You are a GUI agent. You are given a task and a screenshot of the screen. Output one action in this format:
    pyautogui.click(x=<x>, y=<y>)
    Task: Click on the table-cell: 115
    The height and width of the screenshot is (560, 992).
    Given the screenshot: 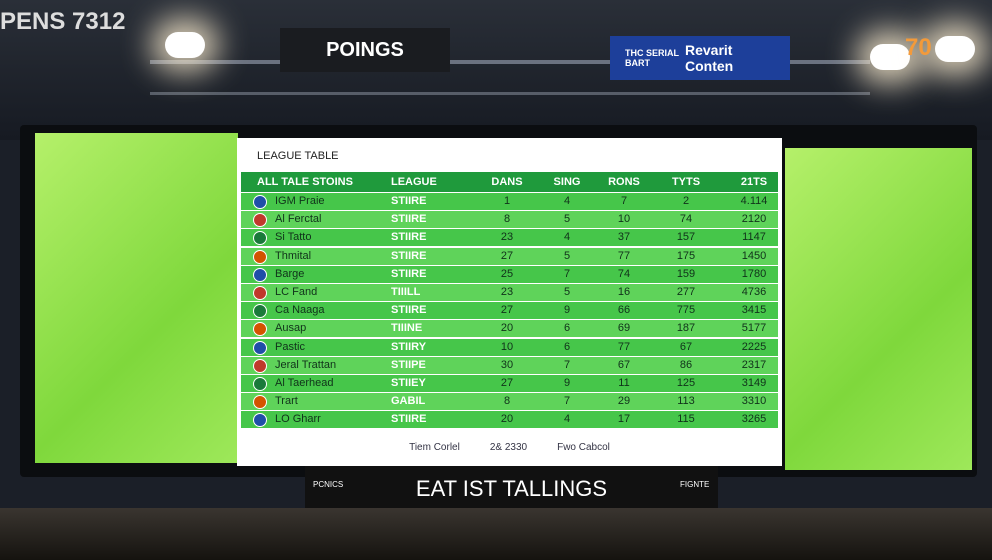 What is the action you would take?
    pyautogui.click(x=686, y=419)
    